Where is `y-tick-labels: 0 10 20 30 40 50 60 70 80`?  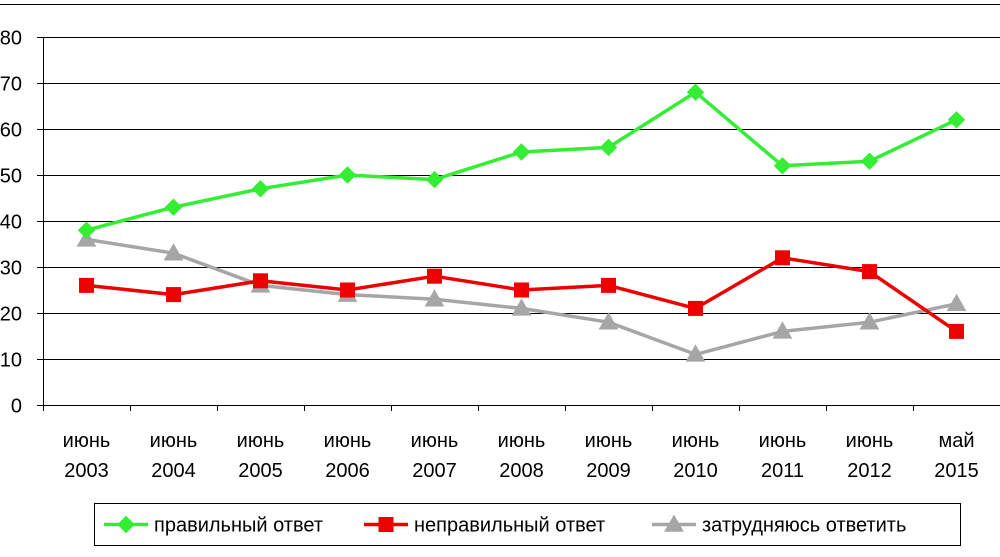 y-tick-labels: 0 10 20 30 40 50 60 70 80 is located at coordinates (11, 223).